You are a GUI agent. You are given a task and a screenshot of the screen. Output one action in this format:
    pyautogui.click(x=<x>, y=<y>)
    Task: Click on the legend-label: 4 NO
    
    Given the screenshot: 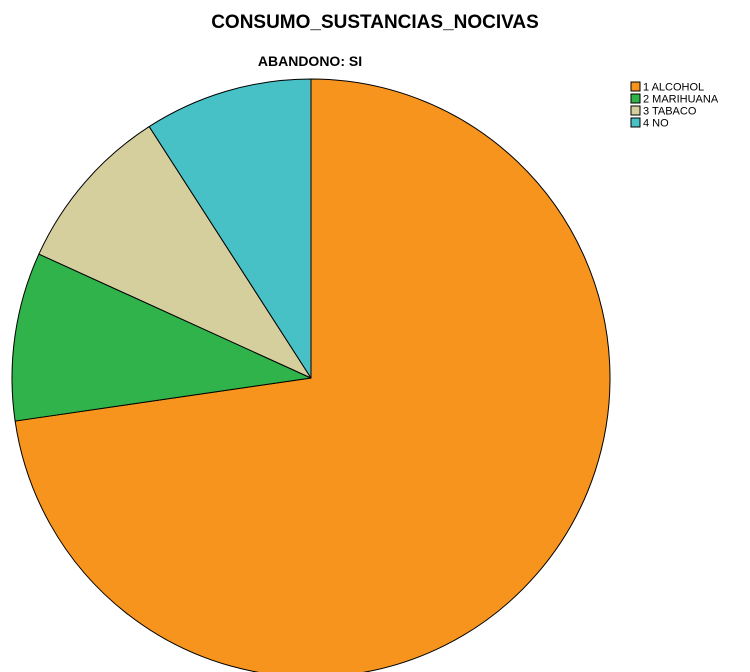 What is the action you would take?
    pyautogui.click(x=656, y=124)
    